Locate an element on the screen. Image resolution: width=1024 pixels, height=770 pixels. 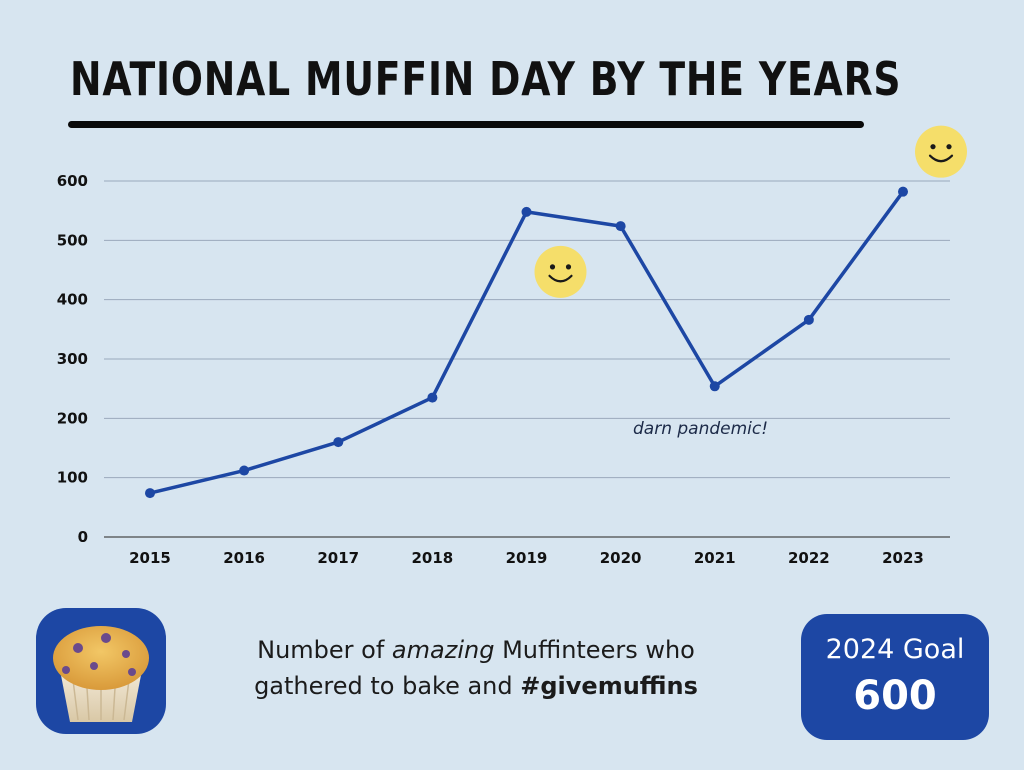
x-tick-label: 2022 is located at coordinates (809, 558).